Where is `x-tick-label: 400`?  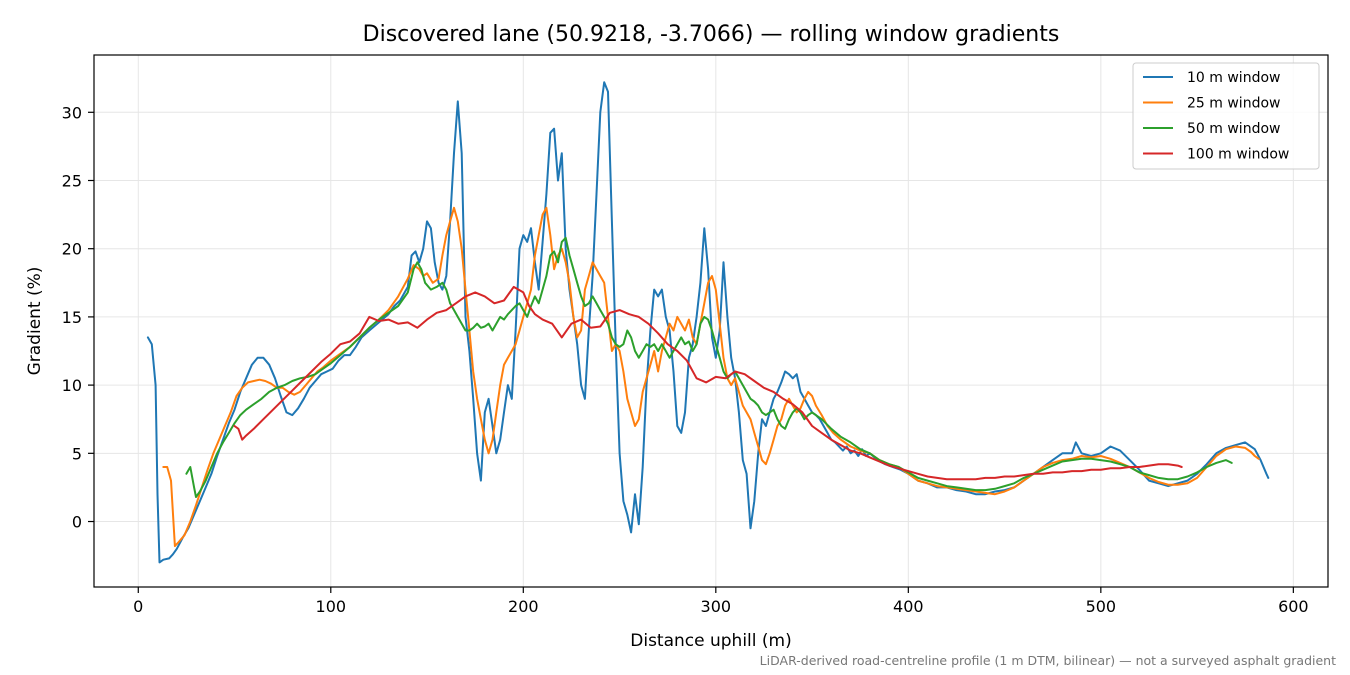
x-tick-label: 400 is located at coordinates (908, 606).